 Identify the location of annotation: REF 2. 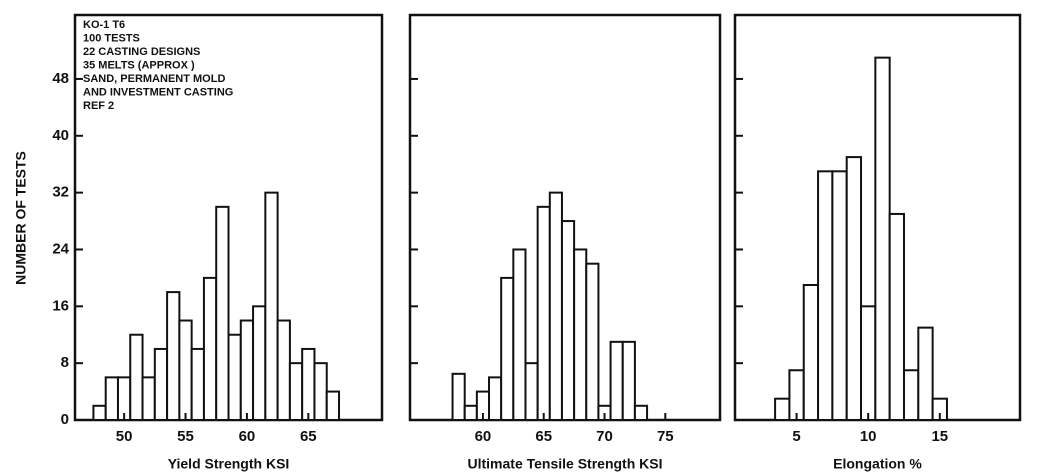
(98, 106).